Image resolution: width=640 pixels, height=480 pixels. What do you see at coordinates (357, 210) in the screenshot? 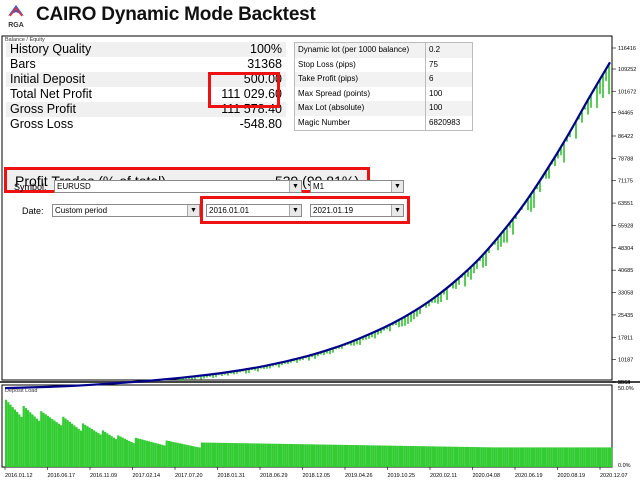
I see `to-date-picker: 2021.01.19 ▼` at bounding box center [357, 210].